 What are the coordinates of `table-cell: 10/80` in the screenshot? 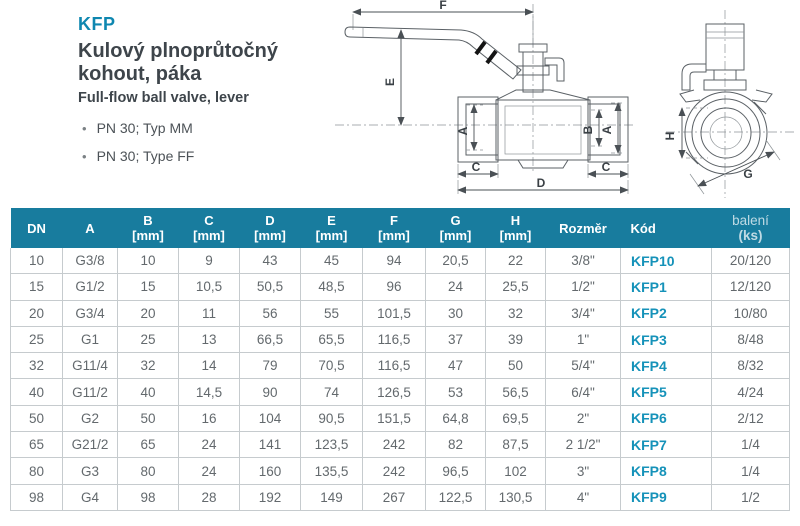 It's located at (750, 313).